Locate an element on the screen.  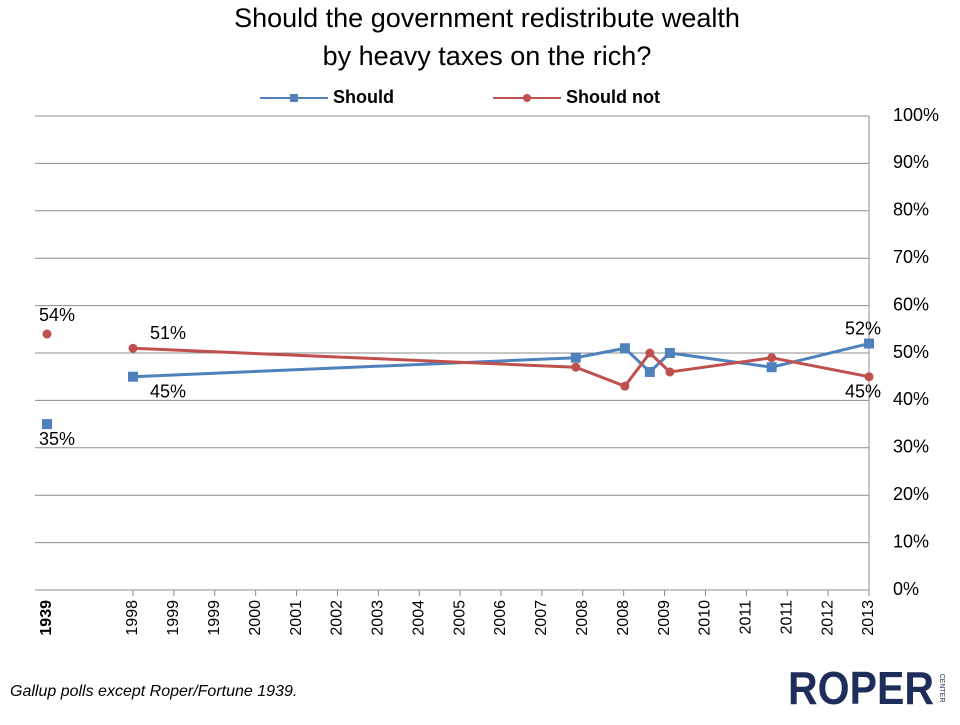
y-tick-label: 40% is located at coordinates (911, 399).